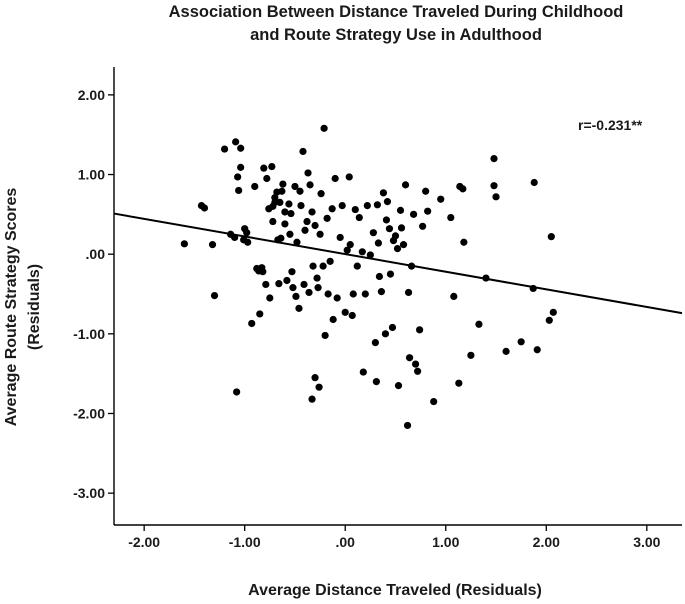 The image size is (685, 604). I want to click on x-tick-label: 3.00, so click(646, 542).